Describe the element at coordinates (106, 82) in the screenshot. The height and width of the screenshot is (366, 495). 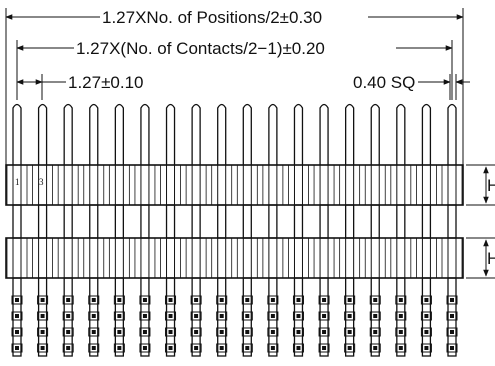
I see `pitch-dimension: 1.27±0.10` at that location.